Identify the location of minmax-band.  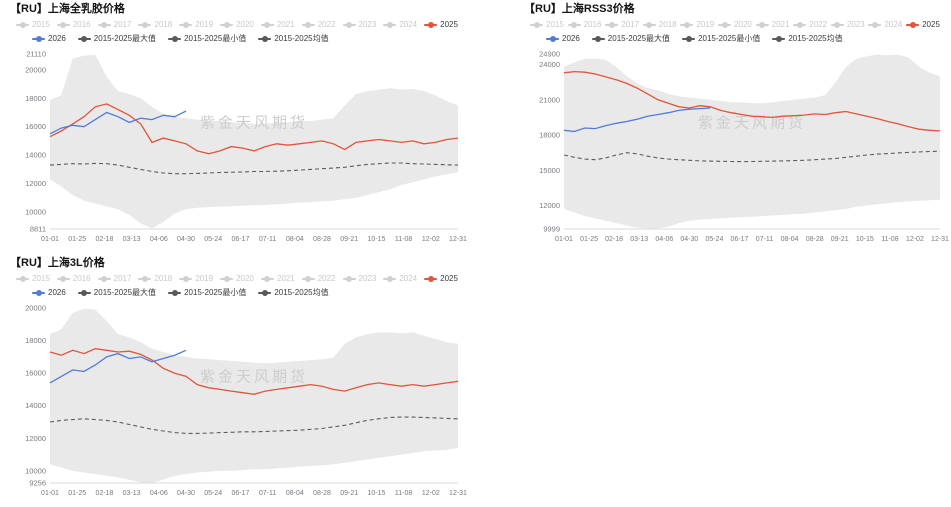
(254, 395).